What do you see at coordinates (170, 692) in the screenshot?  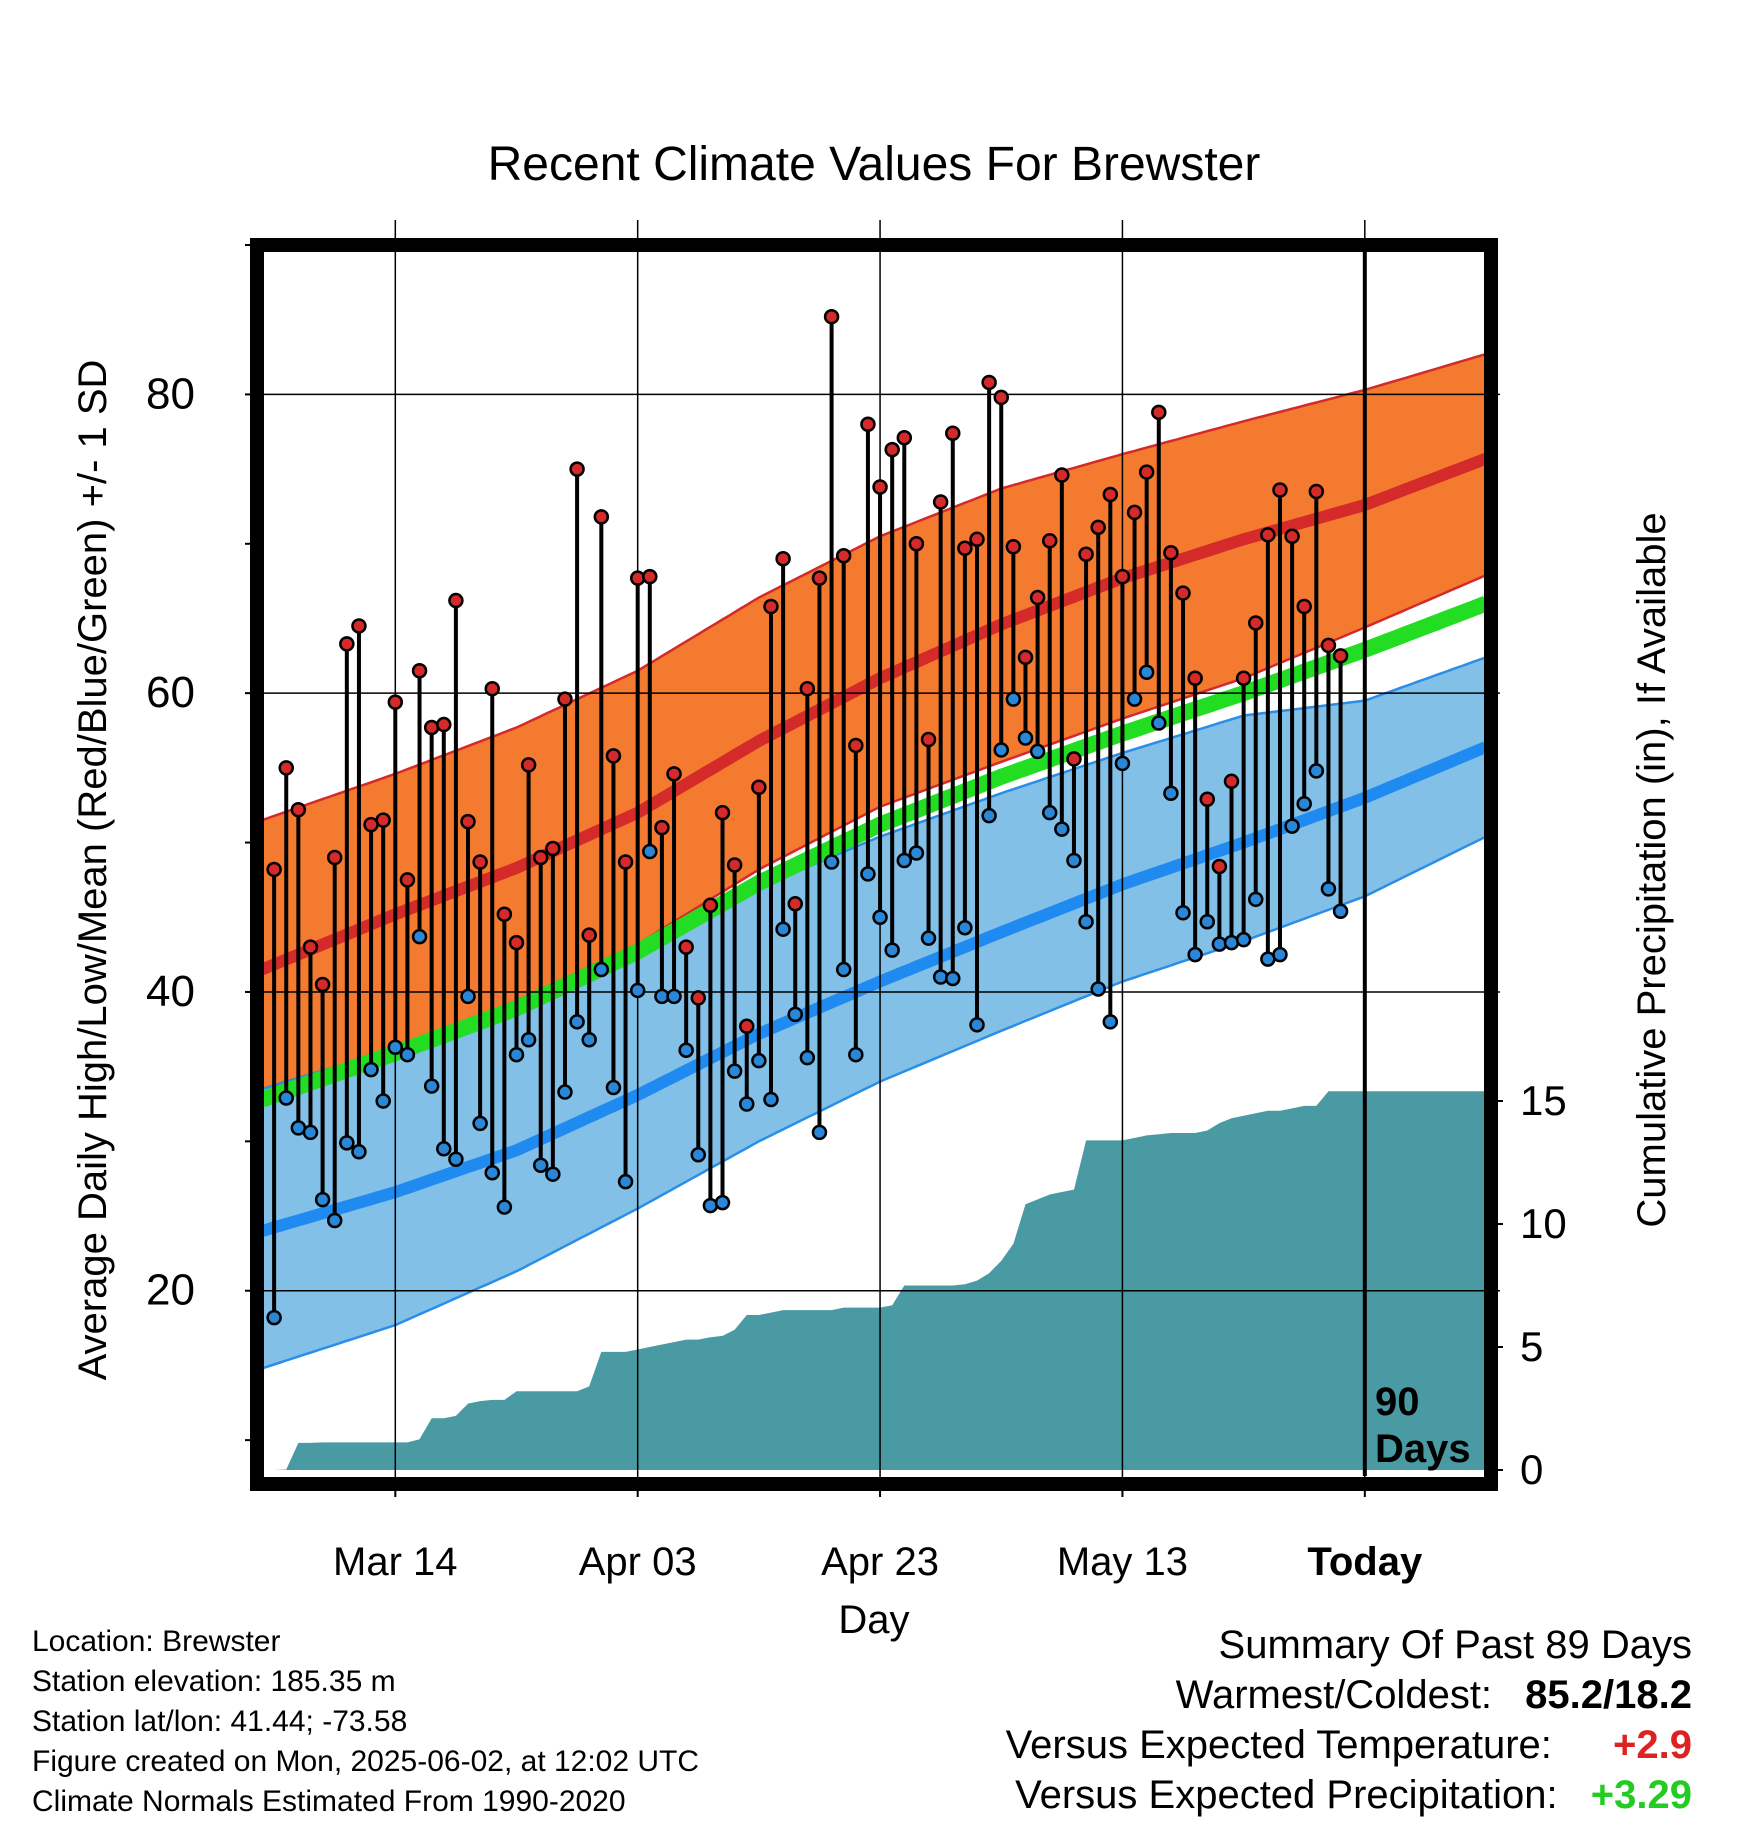 I see `y-tick-label: 60` at bounding box center [170, 692].